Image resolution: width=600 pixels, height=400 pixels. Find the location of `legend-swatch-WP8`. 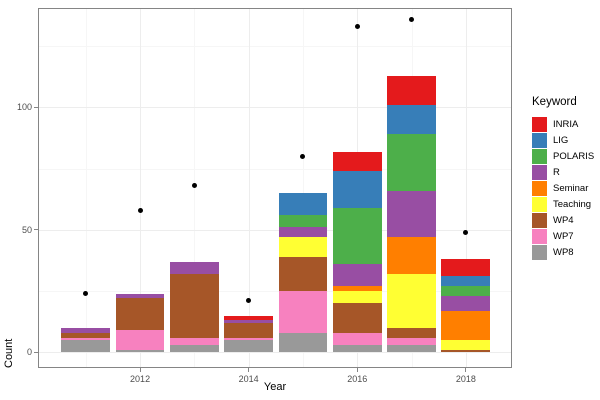

legend-swatch-WP8 is located at coordinates (539, 252).